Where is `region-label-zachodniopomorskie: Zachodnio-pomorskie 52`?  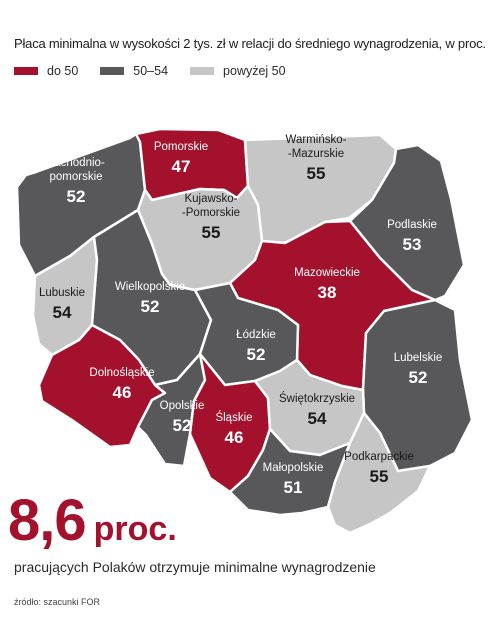
region-label-zachodniopomorskie: Zachodnio-pomorskie 52 is located at coordinates (76, 181).